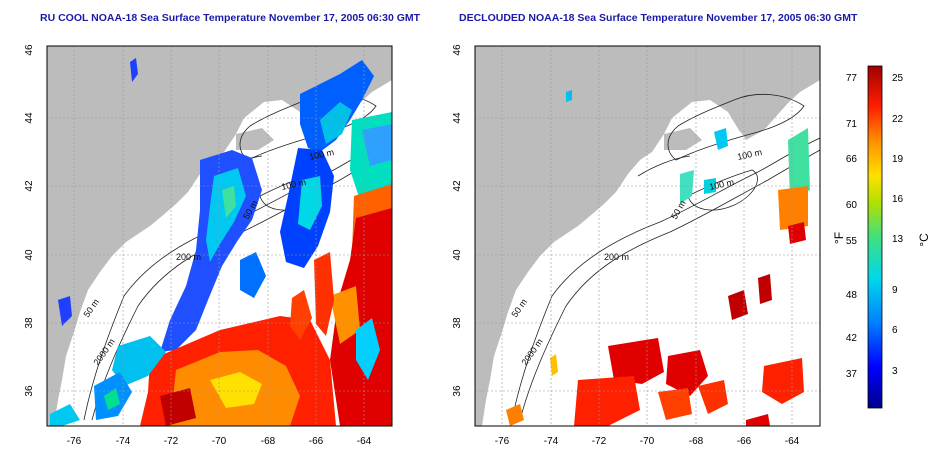 Image resolution: width=950 pixels, height=475 pixels. Describe the element at coordinates (852, 338) in the screenshot. I see `fahrenheit-tick-label: 42` at that location.